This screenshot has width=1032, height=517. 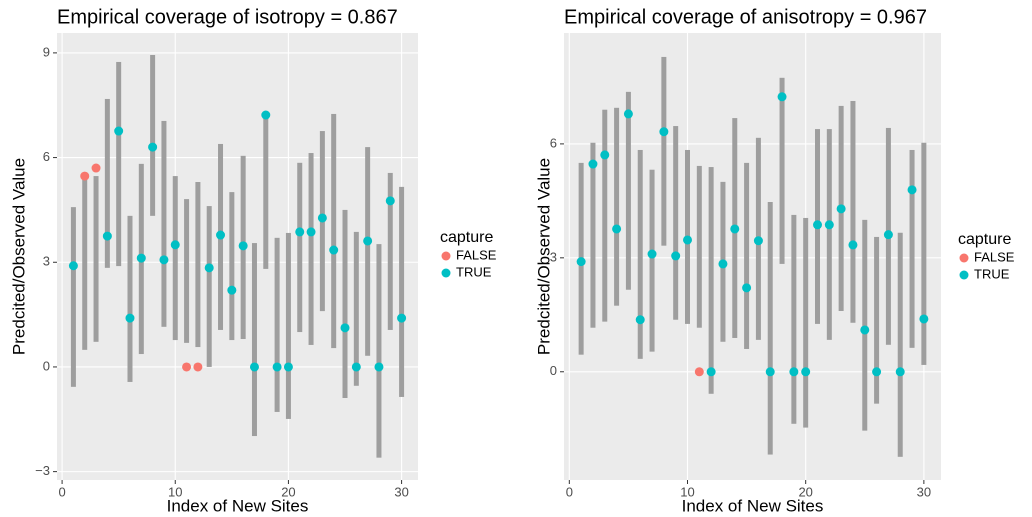 What do you see at coordinates (805, 491) in the screenshot?
I see `x-tick-label: 20` at bounding box center [805, 491].